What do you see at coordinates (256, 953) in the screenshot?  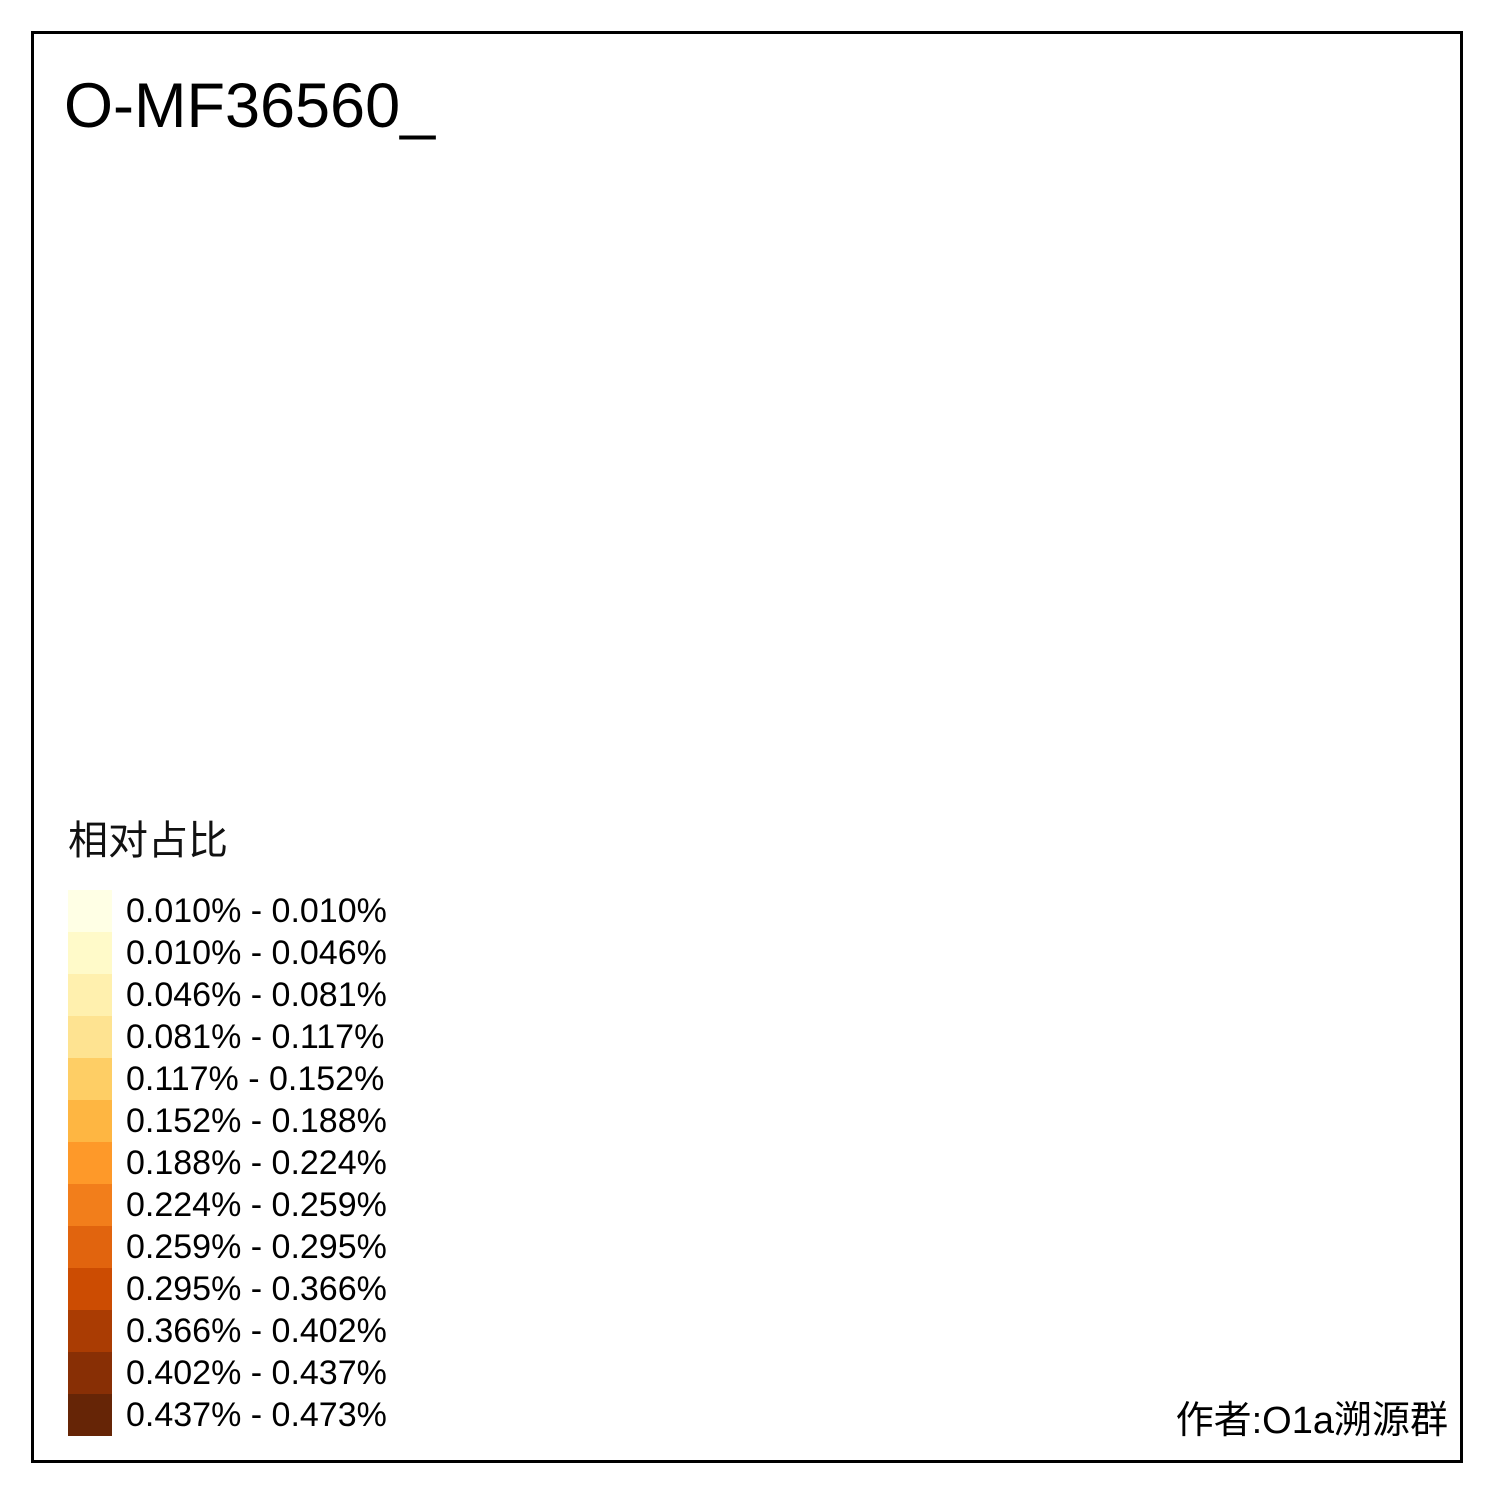 I see `legend-item-label: 0.010% - 0.046%` at bounding box center [256, 953].